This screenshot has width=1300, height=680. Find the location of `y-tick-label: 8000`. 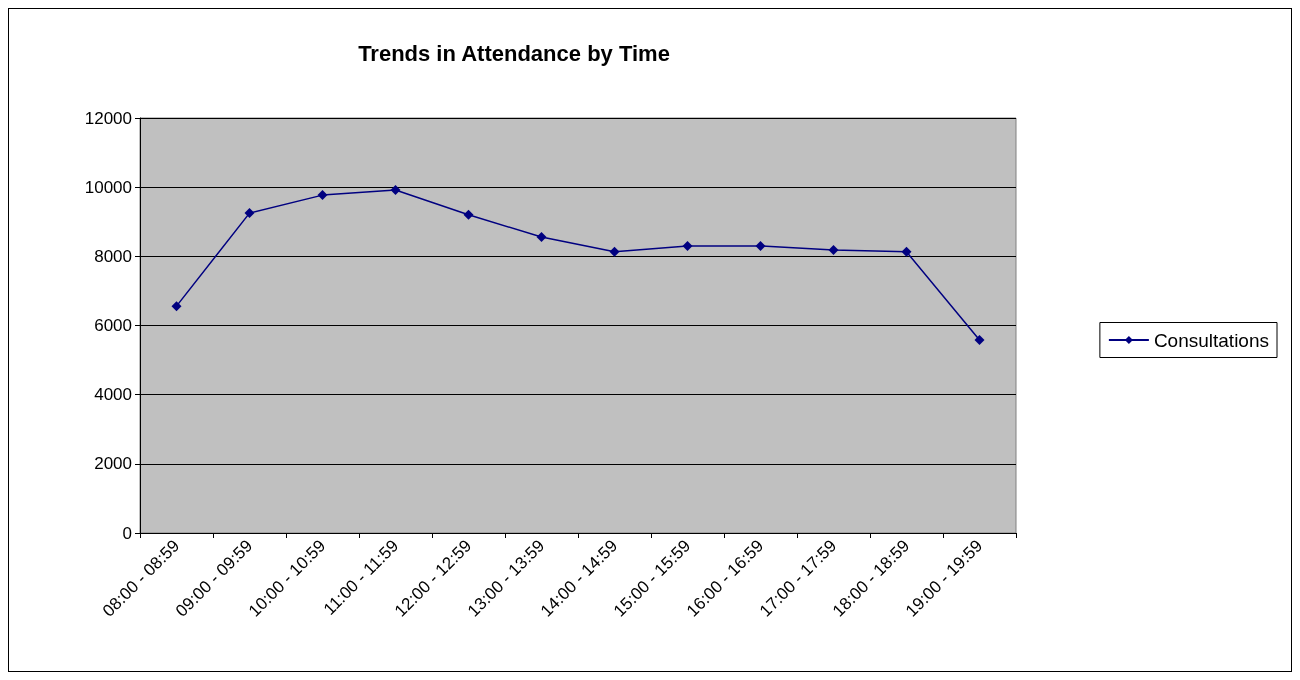

y-tick-label: 8000 is located at coordinates (113, 256).